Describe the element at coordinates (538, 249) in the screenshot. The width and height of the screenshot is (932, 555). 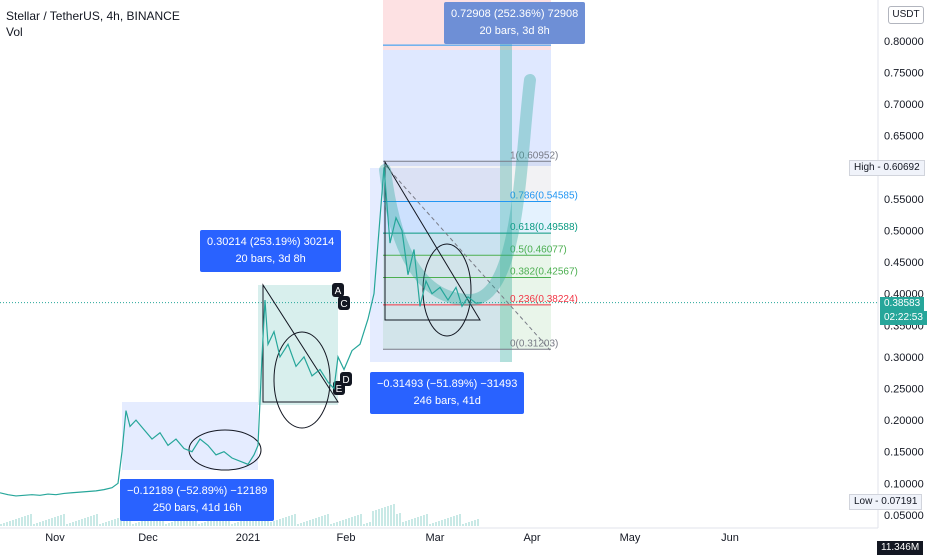
I see `fib-level-label: 0.5(0.46077)` at that location.